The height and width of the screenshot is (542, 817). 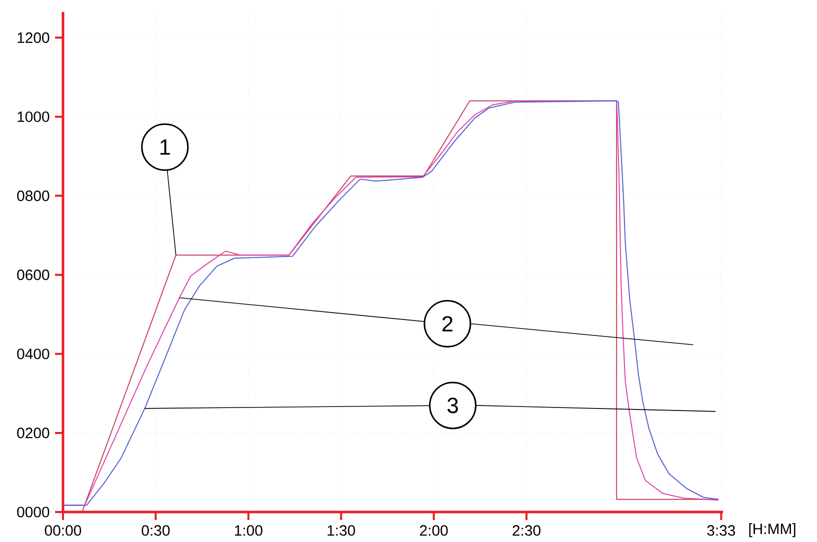 What do you see at coordinates (526, 530) in the screenshot?
I see `x-tick-label: 2:30` at bounding box center [526, 530].